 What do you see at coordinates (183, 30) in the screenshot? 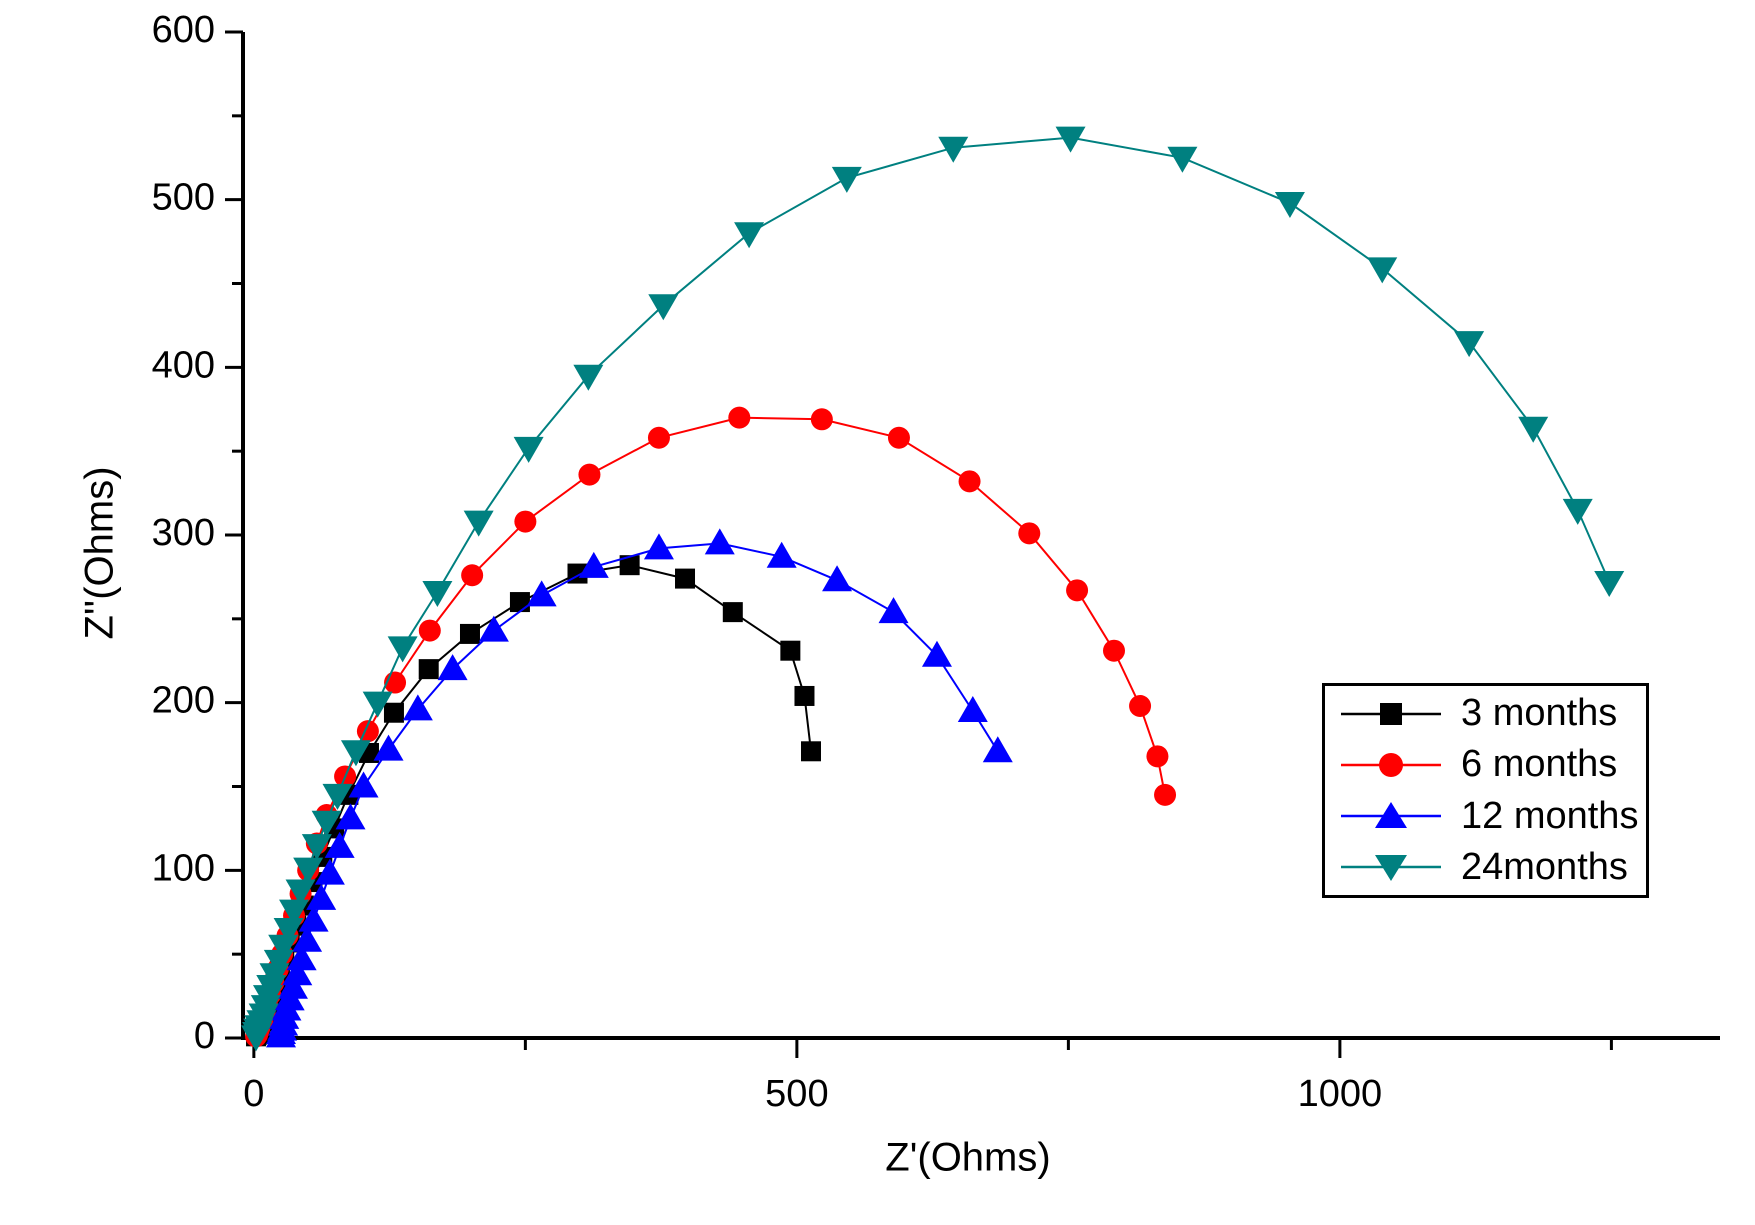
I see `y-tick-label: 600` at bounding box center [183, 30].